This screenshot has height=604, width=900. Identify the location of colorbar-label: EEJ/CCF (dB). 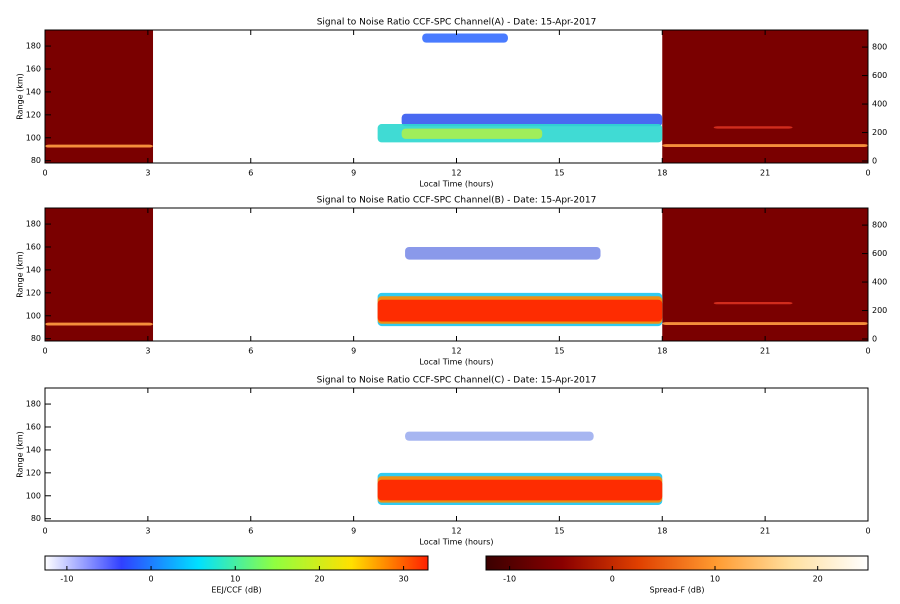
(236, 590).